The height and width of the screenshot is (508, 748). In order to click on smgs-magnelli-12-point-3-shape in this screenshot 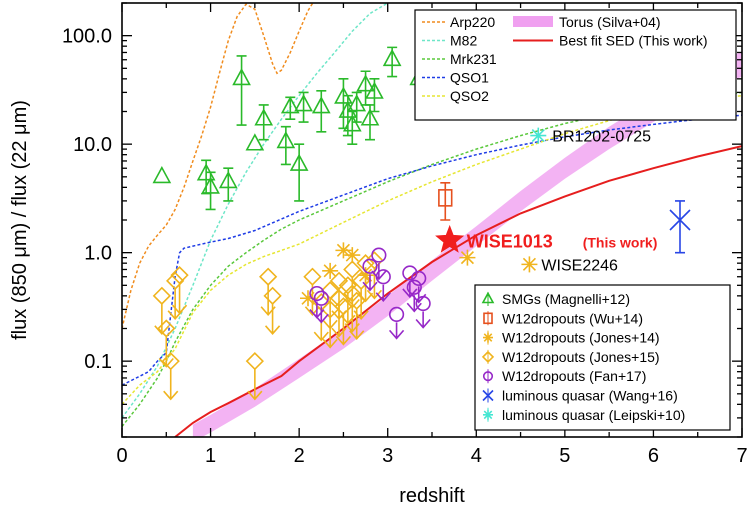, I will do `click(228, 179)`.